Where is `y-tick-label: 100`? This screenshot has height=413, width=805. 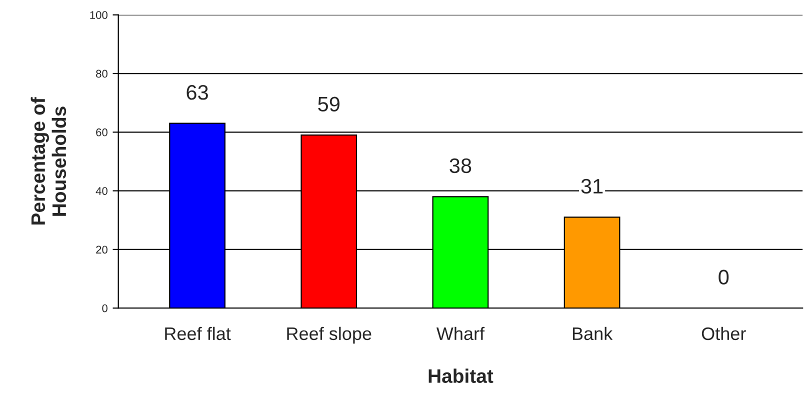
y-tick-label: 100 is located at coordinates (99, 15).